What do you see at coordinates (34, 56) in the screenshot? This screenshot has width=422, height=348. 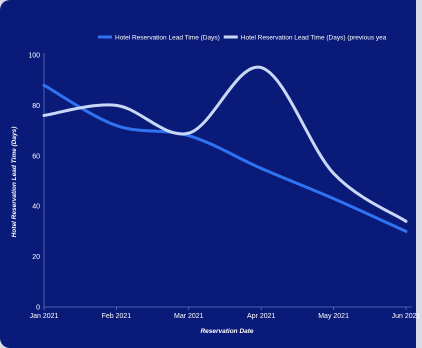 I see `y-tick-label: 100` at bounding box center [34, 56].